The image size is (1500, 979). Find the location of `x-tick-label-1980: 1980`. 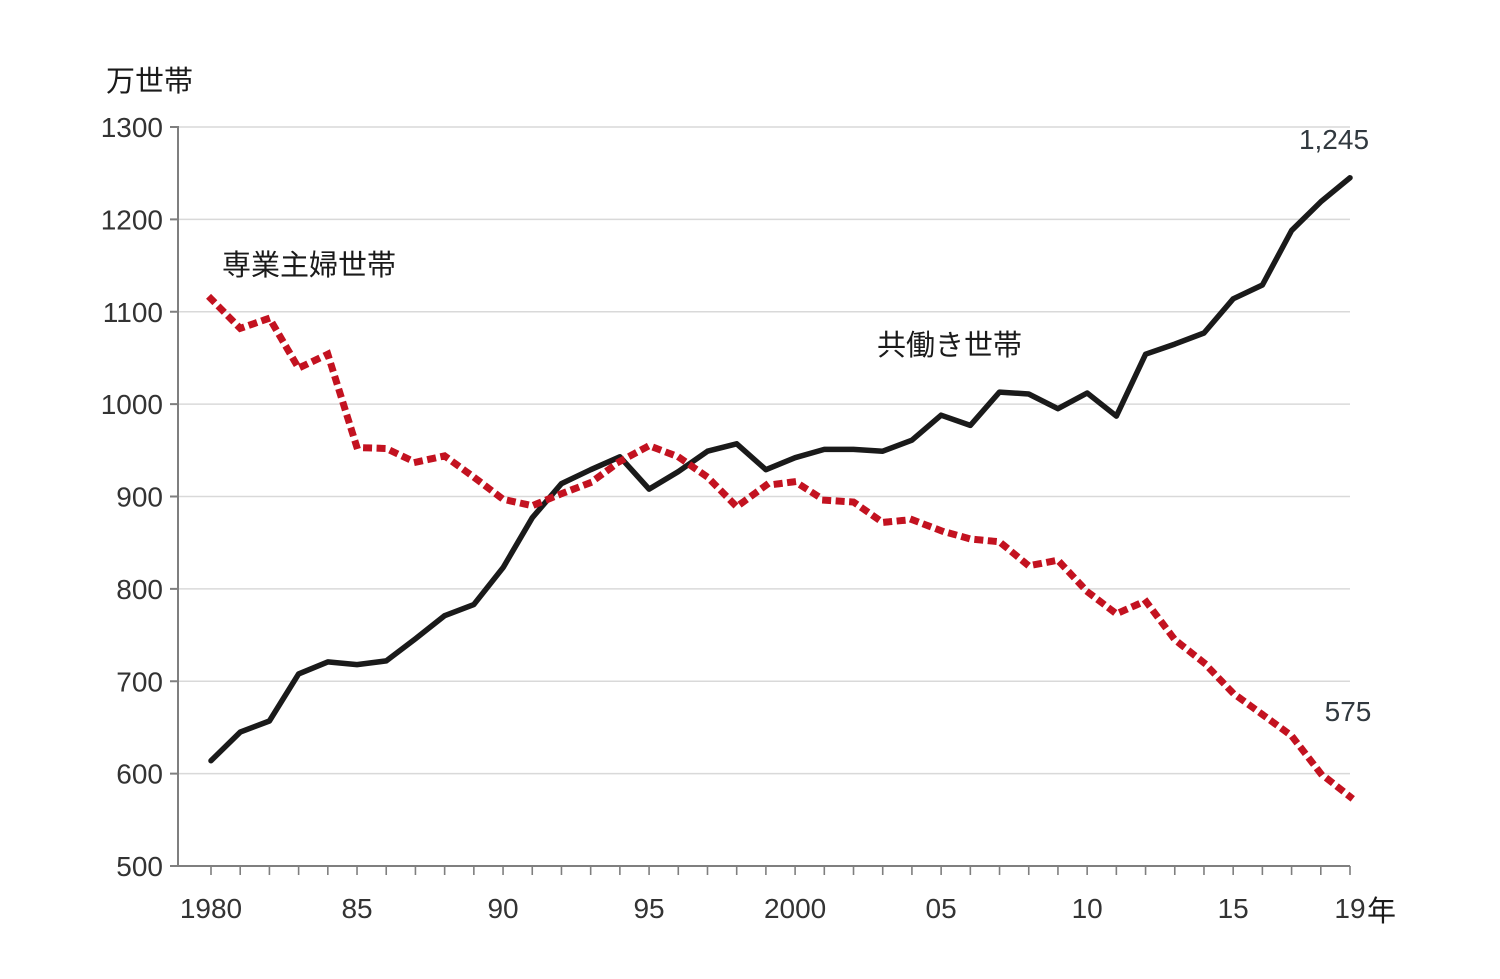

x-tick-label-1980: 1980 is located at coordinates (211, 908).